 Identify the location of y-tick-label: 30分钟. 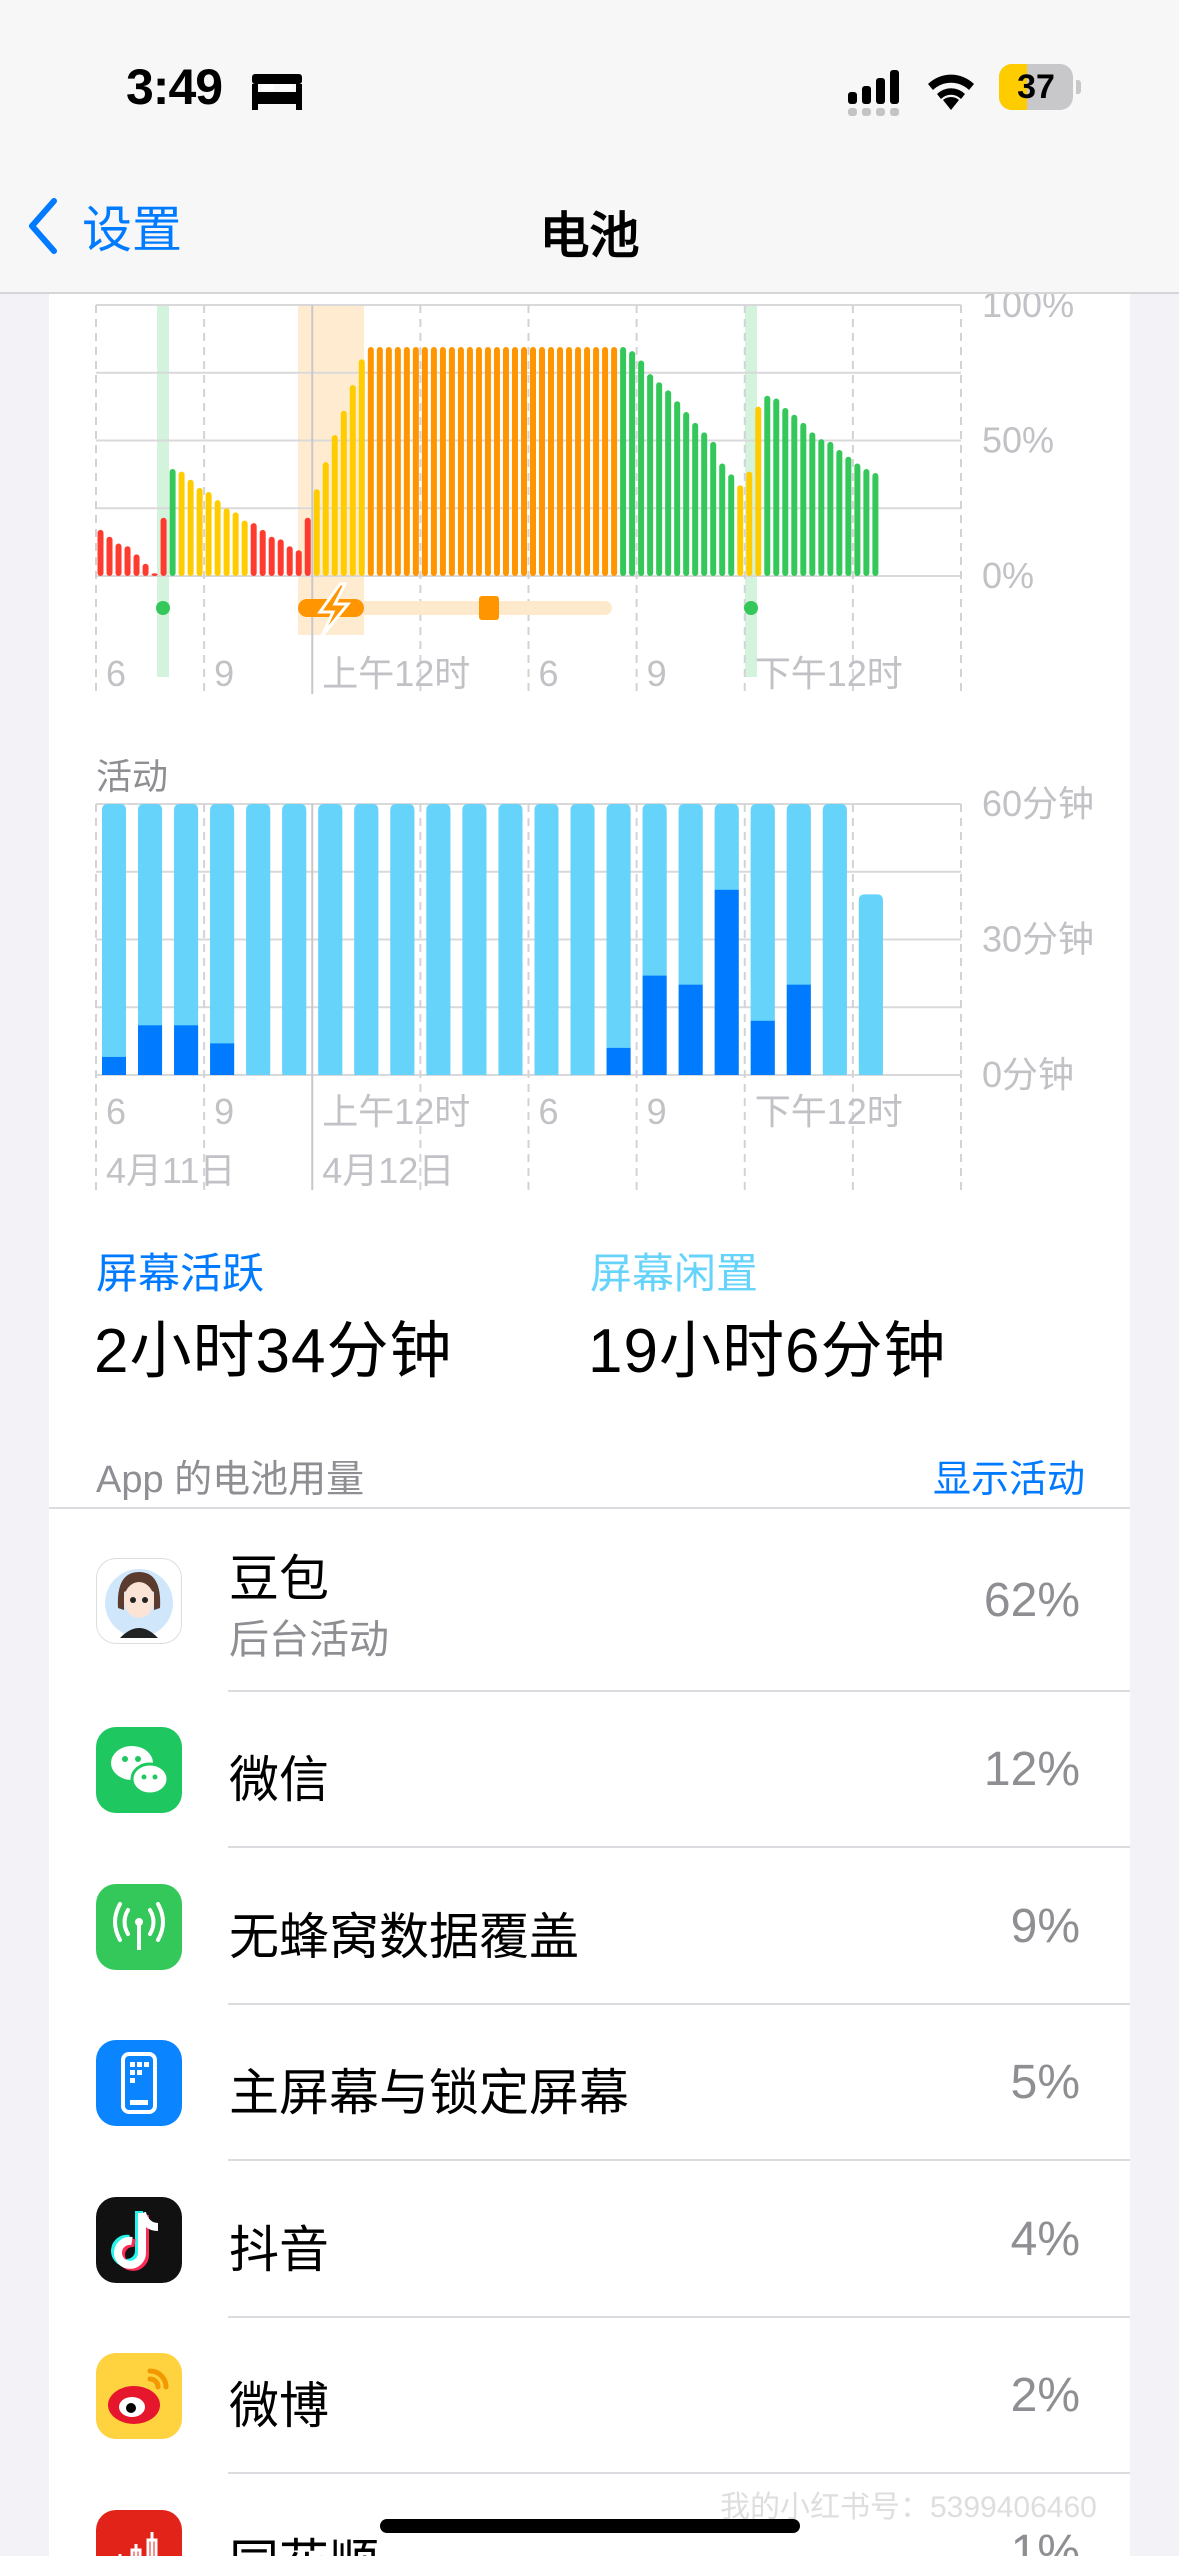
(1038, 939).